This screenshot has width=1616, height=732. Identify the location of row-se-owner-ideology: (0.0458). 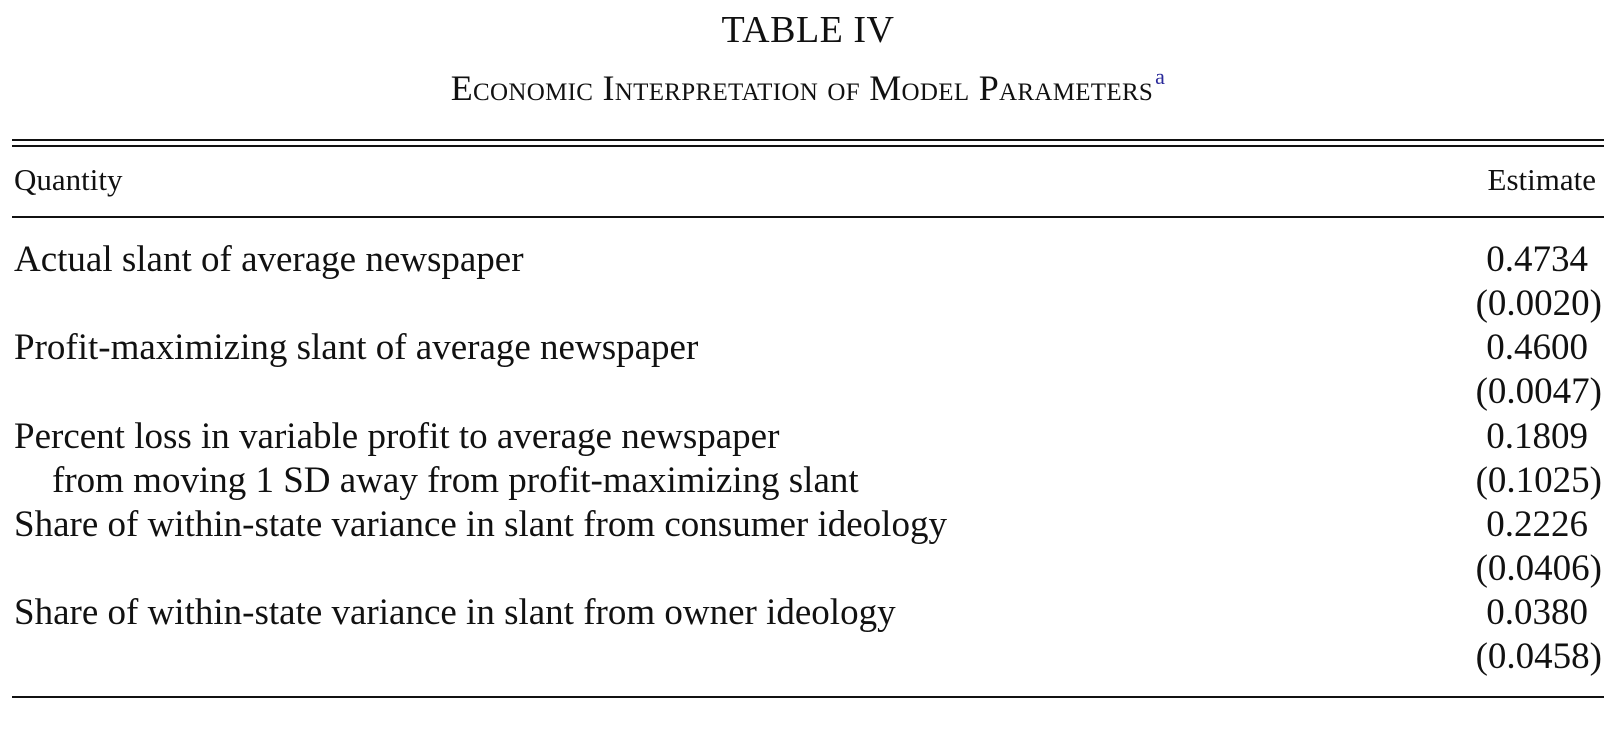
(1538, 656).